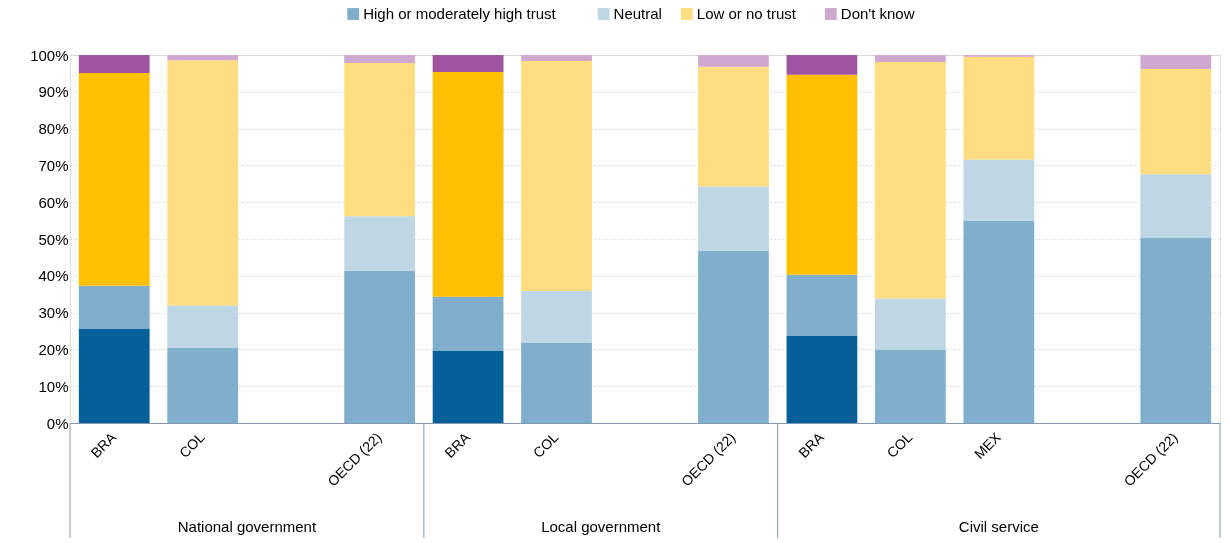  I want to click on legend-label: High or moderately high trust, so click(460, 13).